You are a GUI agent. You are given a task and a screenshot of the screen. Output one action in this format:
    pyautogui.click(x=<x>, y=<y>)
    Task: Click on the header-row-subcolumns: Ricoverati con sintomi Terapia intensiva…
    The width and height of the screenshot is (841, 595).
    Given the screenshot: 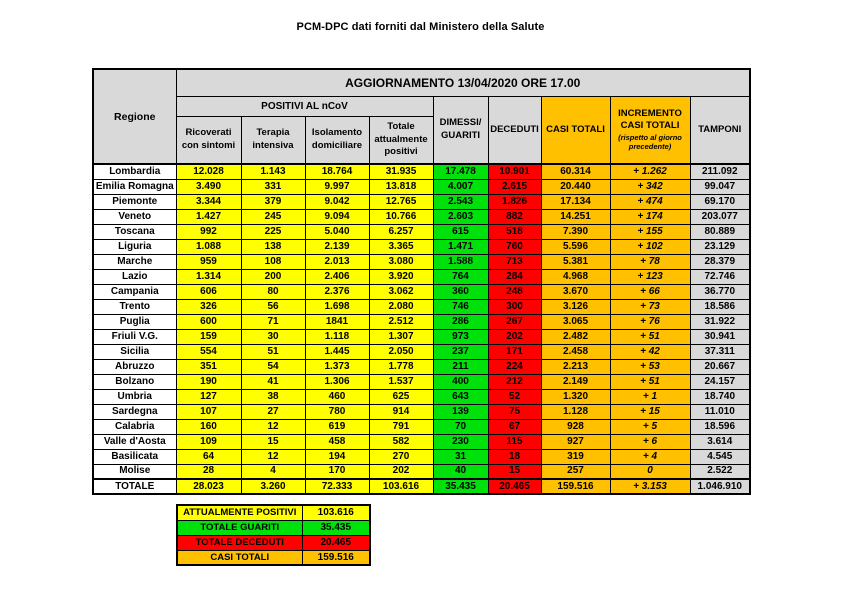 What is the action you would take?
    pyautogui.click(x=421, y=140)
    